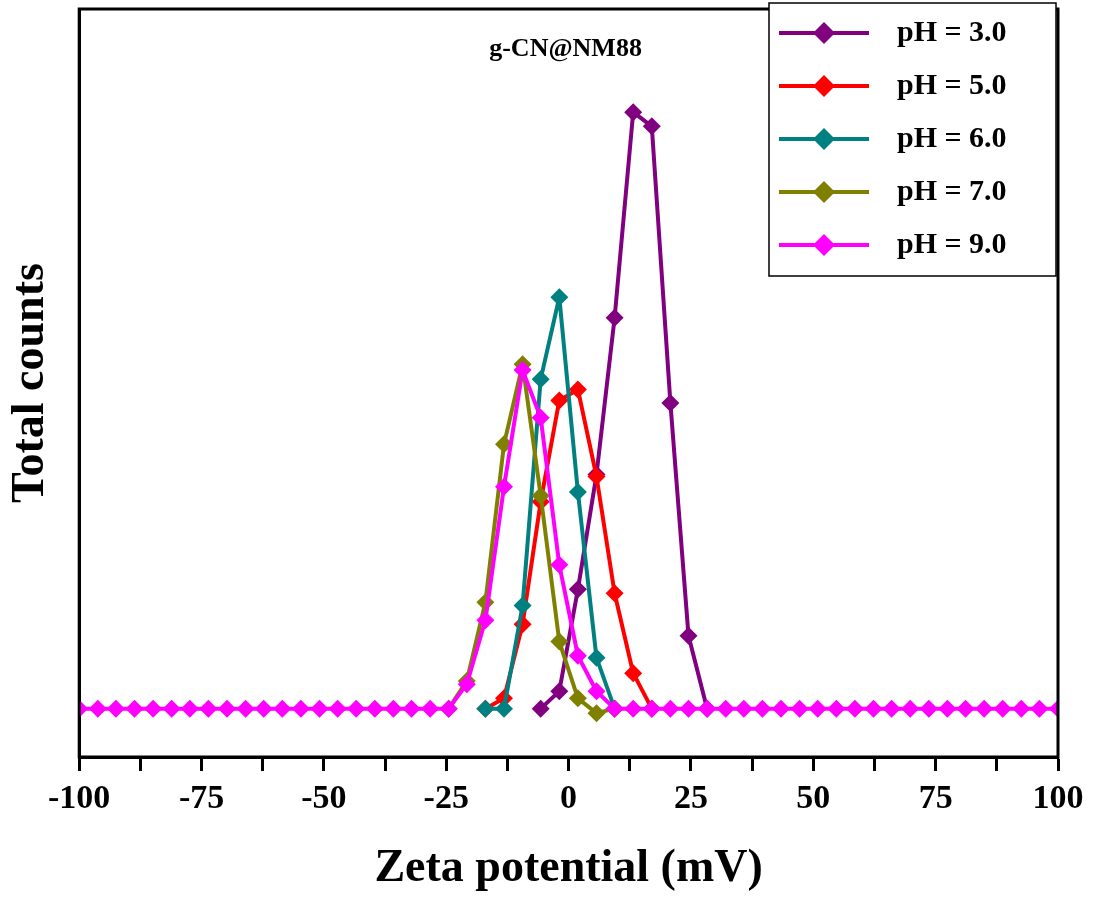  I want to click on legend-label: pH = 7.0, so click(952, 189).